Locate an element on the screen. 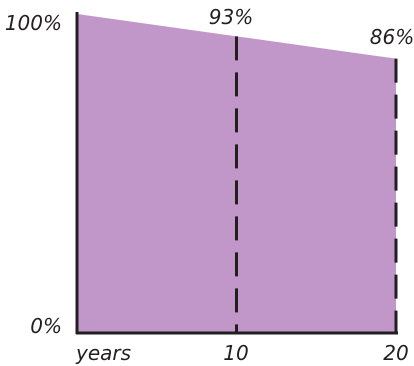 The image size is (414, 366). x-tick-label-20: 20 is located at coordinates (395, 353).